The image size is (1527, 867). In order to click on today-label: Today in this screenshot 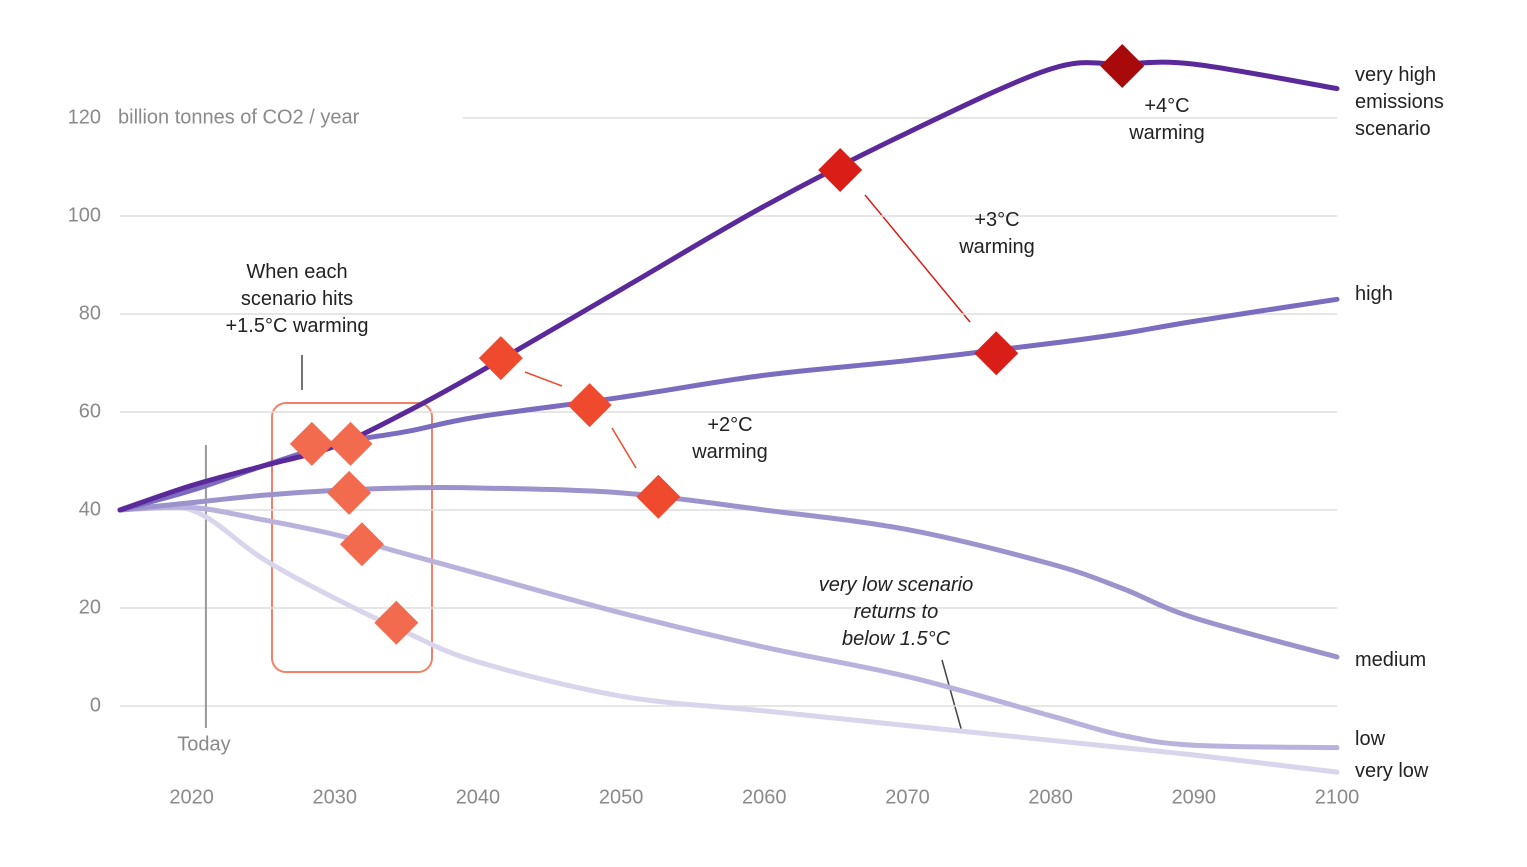, I will do `click(203, 744)`.